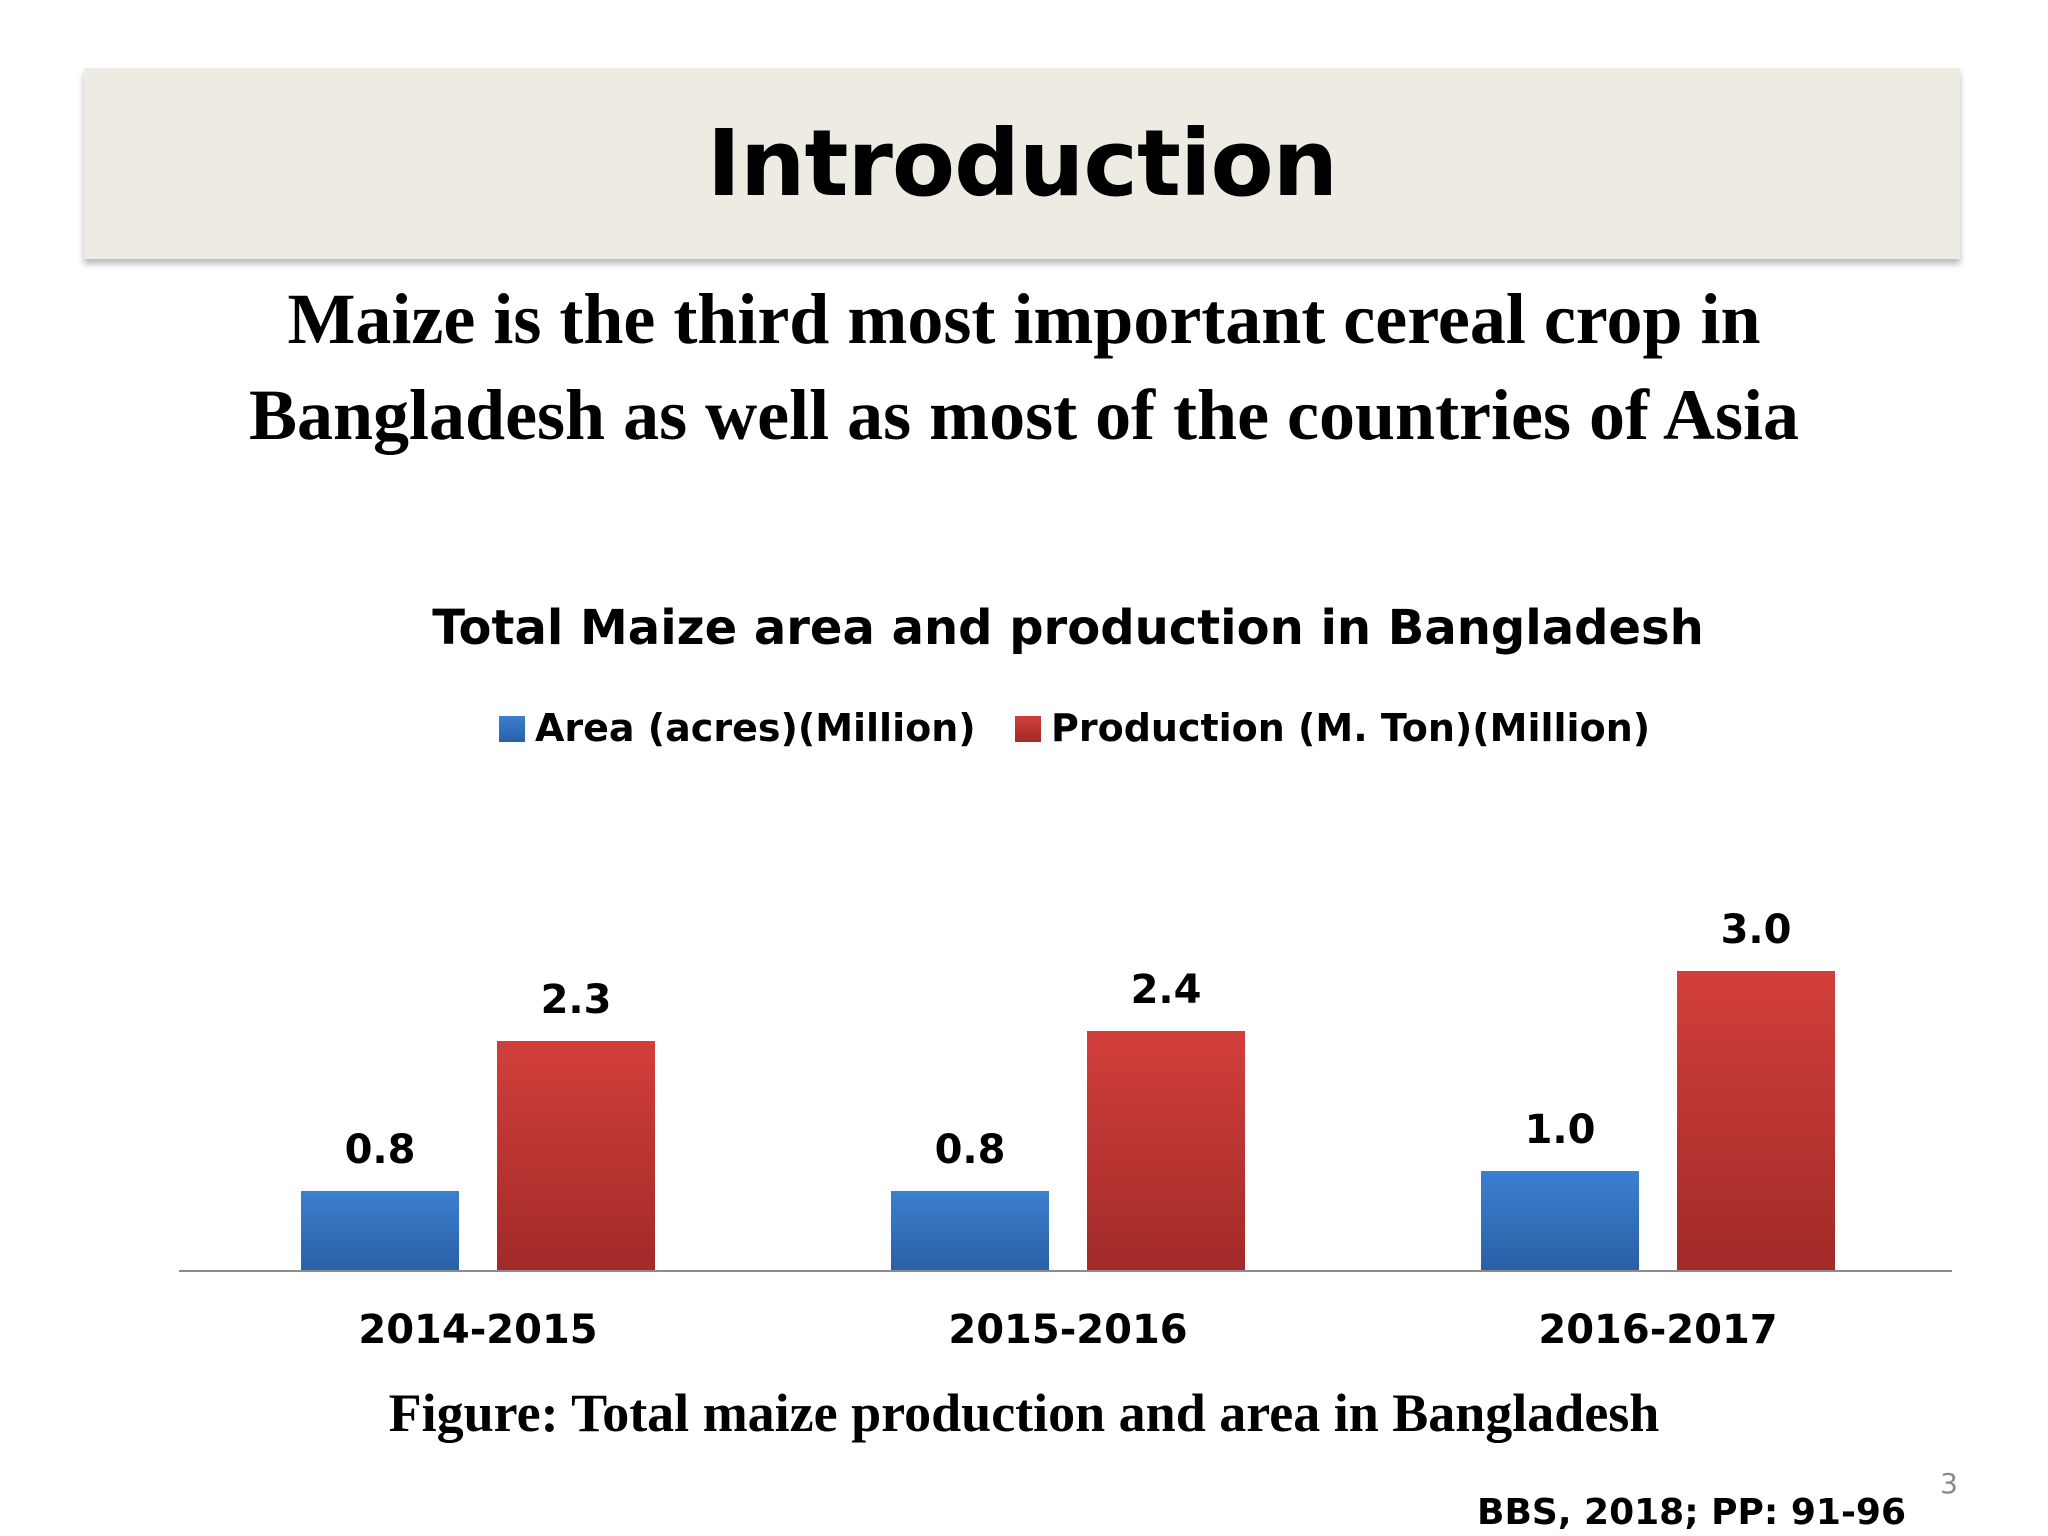 Image resolution: width=2048 pixels, height=1536 pixels. What do you see at coordinates (380, 1231) in the screenshot?
I see `bar-area-2014-2015` at bounding box center [380, 1231].